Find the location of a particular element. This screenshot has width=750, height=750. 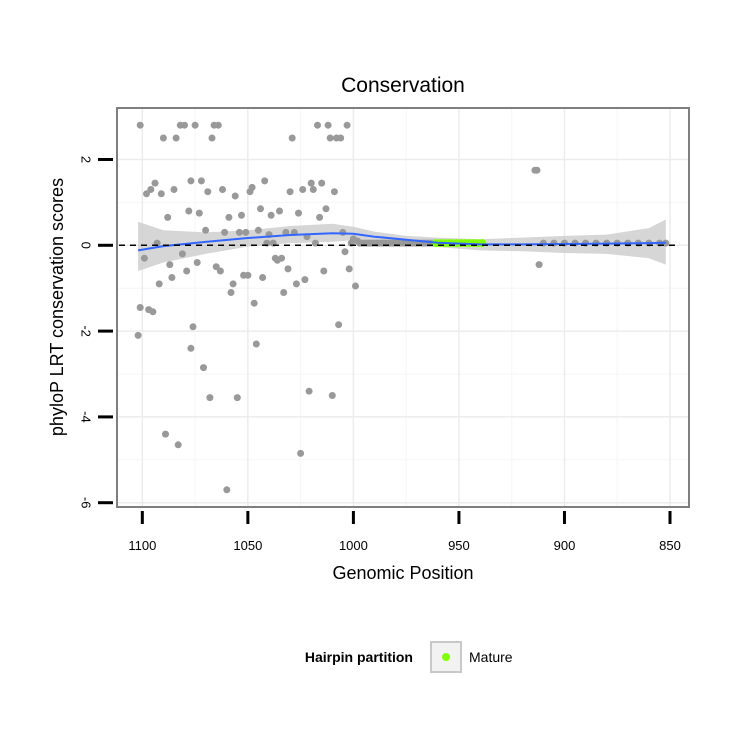

x-tick-label: 1050 is located at coordinates (247, 545).